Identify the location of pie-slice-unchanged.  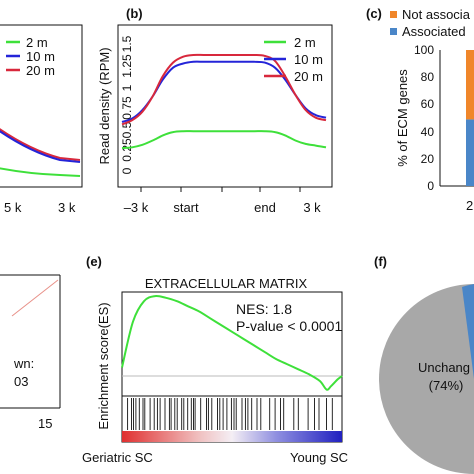
(426, 379).